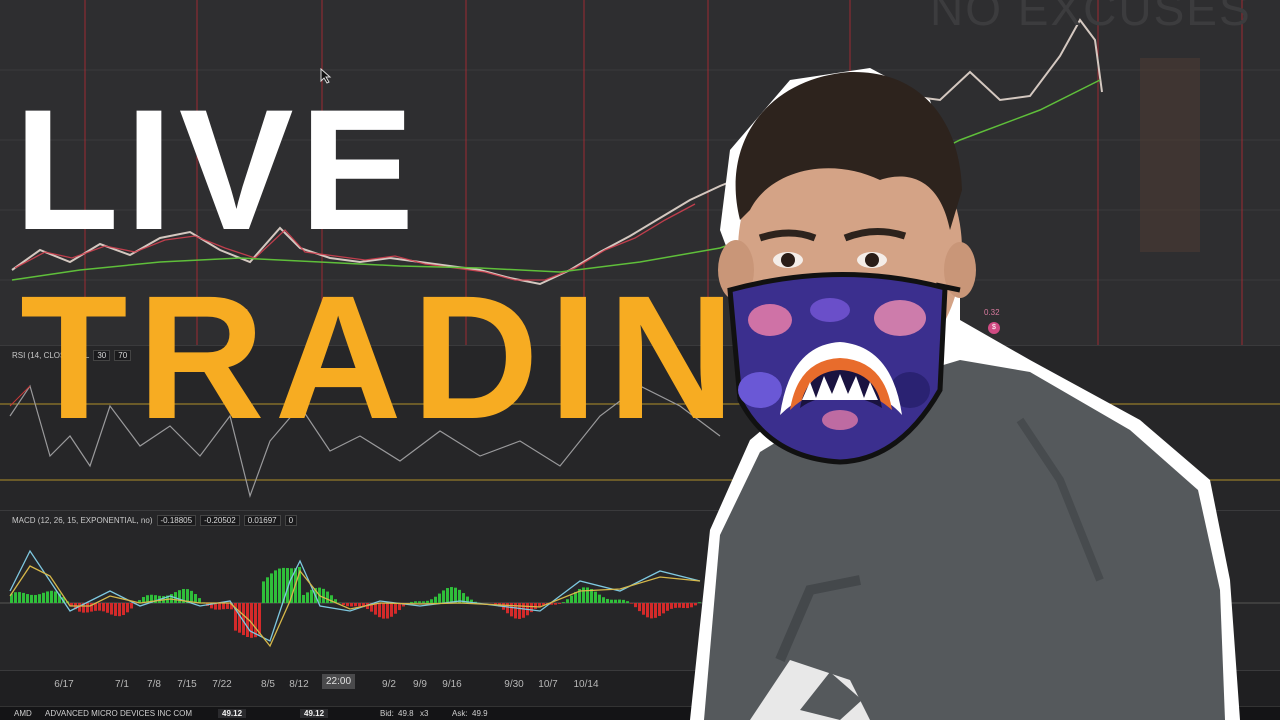 This screenshot has width=1280, height=720. I want to click on rsi-label: RSI (14, CLOSE, WIL 30 70, so click(72, 355).